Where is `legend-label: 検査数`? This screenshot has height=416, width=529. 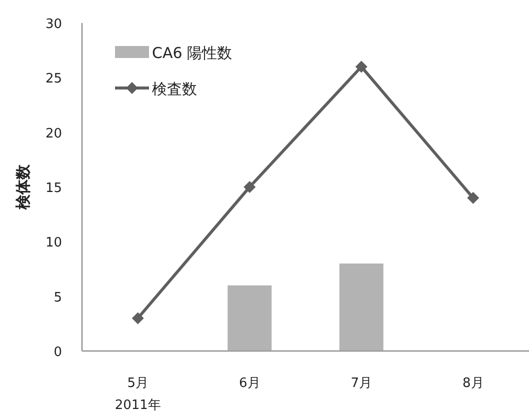 legend-label: 検査数 is located at coordinates (174, 89).